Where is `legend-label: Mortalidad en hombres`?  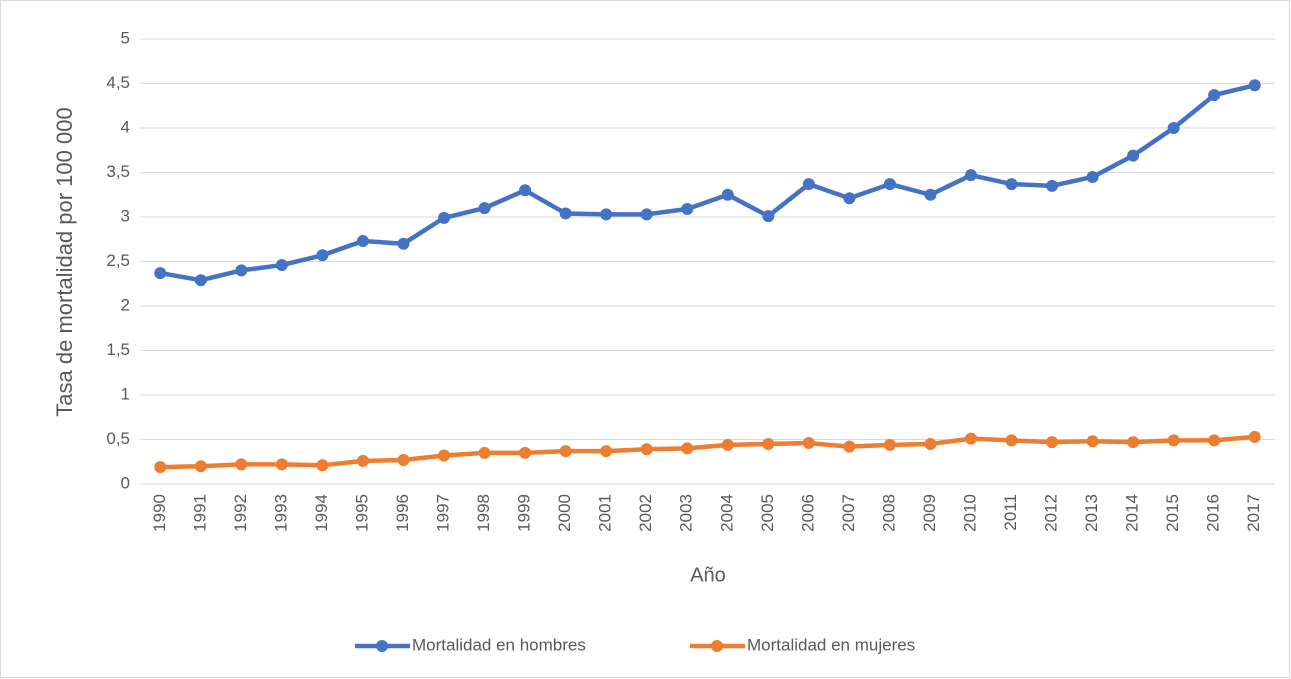
legend-label: Mortalidad en hombres is located at coordinates (499, 644).